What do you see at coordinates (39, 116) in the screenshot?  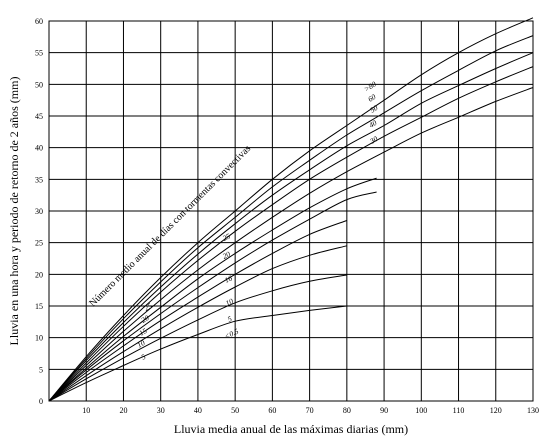 I see `y-tick-label: 45` at bounding box center [39, 116].